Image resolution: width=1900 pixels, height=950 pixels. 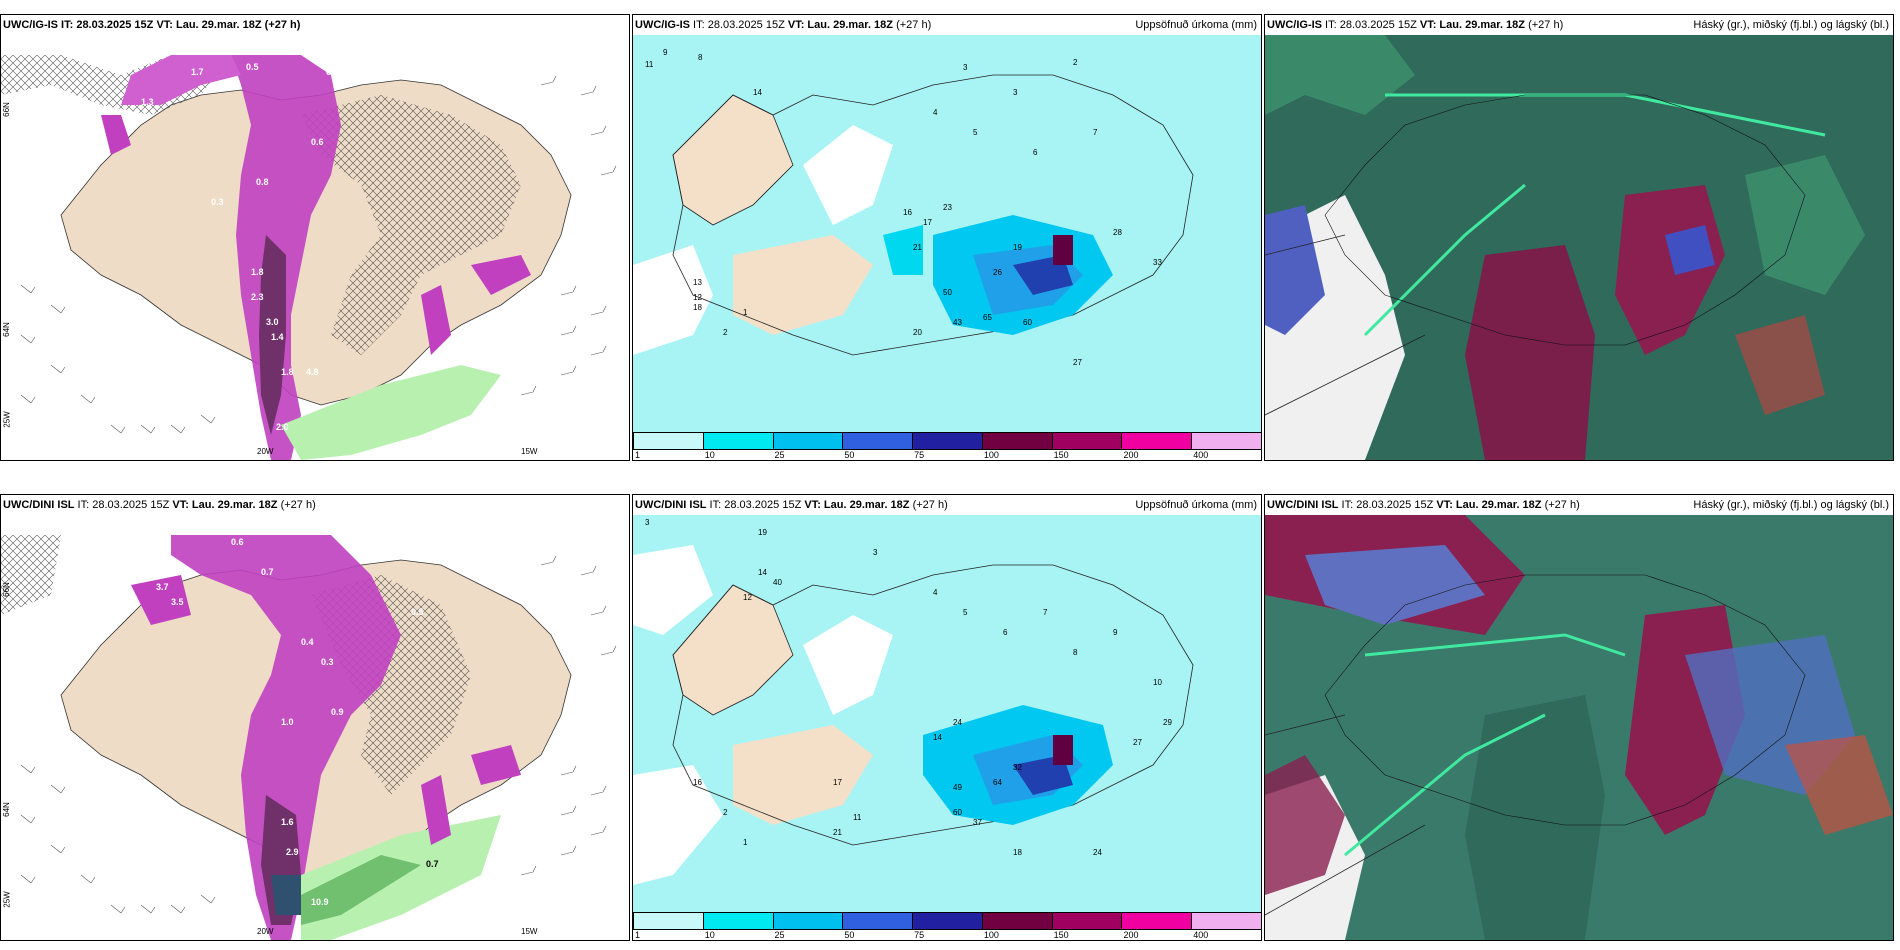 I want to click on svg-text: 65, so click(x=987, y=317).